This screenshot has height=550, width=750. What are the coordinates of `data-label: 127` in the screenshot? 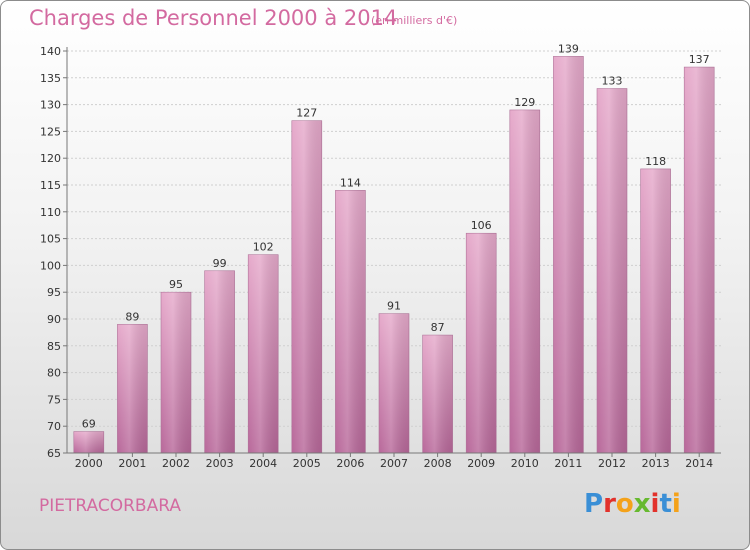 It's located at (306, 113).